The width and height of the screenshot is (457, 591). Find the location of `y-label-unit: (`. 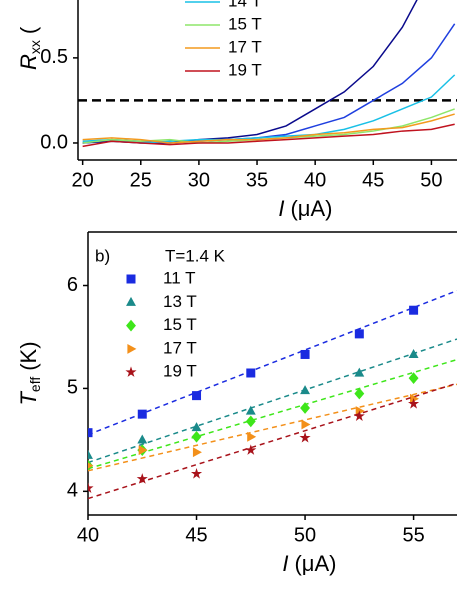

y-label-unit: ( is located at coordinates (28, 30).